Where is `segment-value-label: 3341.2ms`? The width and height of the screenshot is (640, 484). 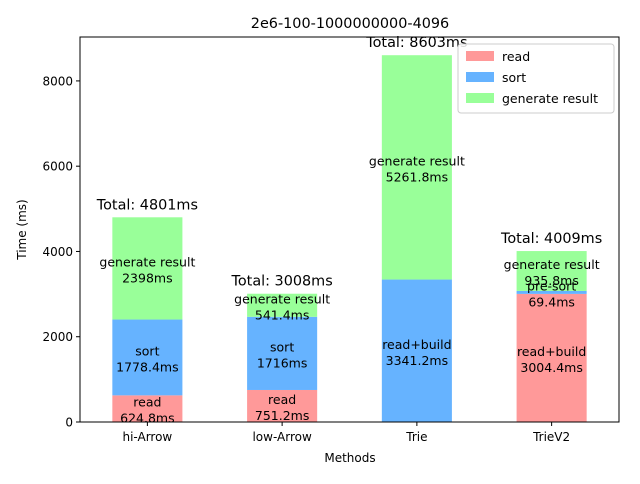 segment-value-label: 3341.2ms is located at coordinates (417, 360).